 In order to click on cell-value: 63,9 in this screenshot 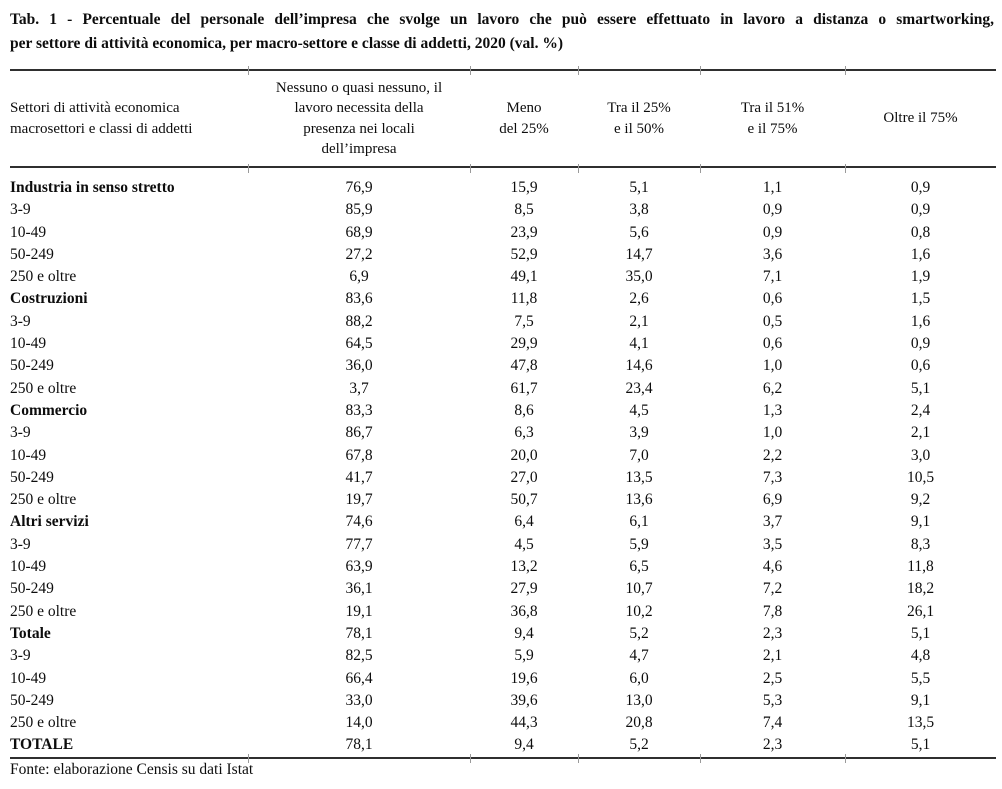, I will do `click(359, 567)`.